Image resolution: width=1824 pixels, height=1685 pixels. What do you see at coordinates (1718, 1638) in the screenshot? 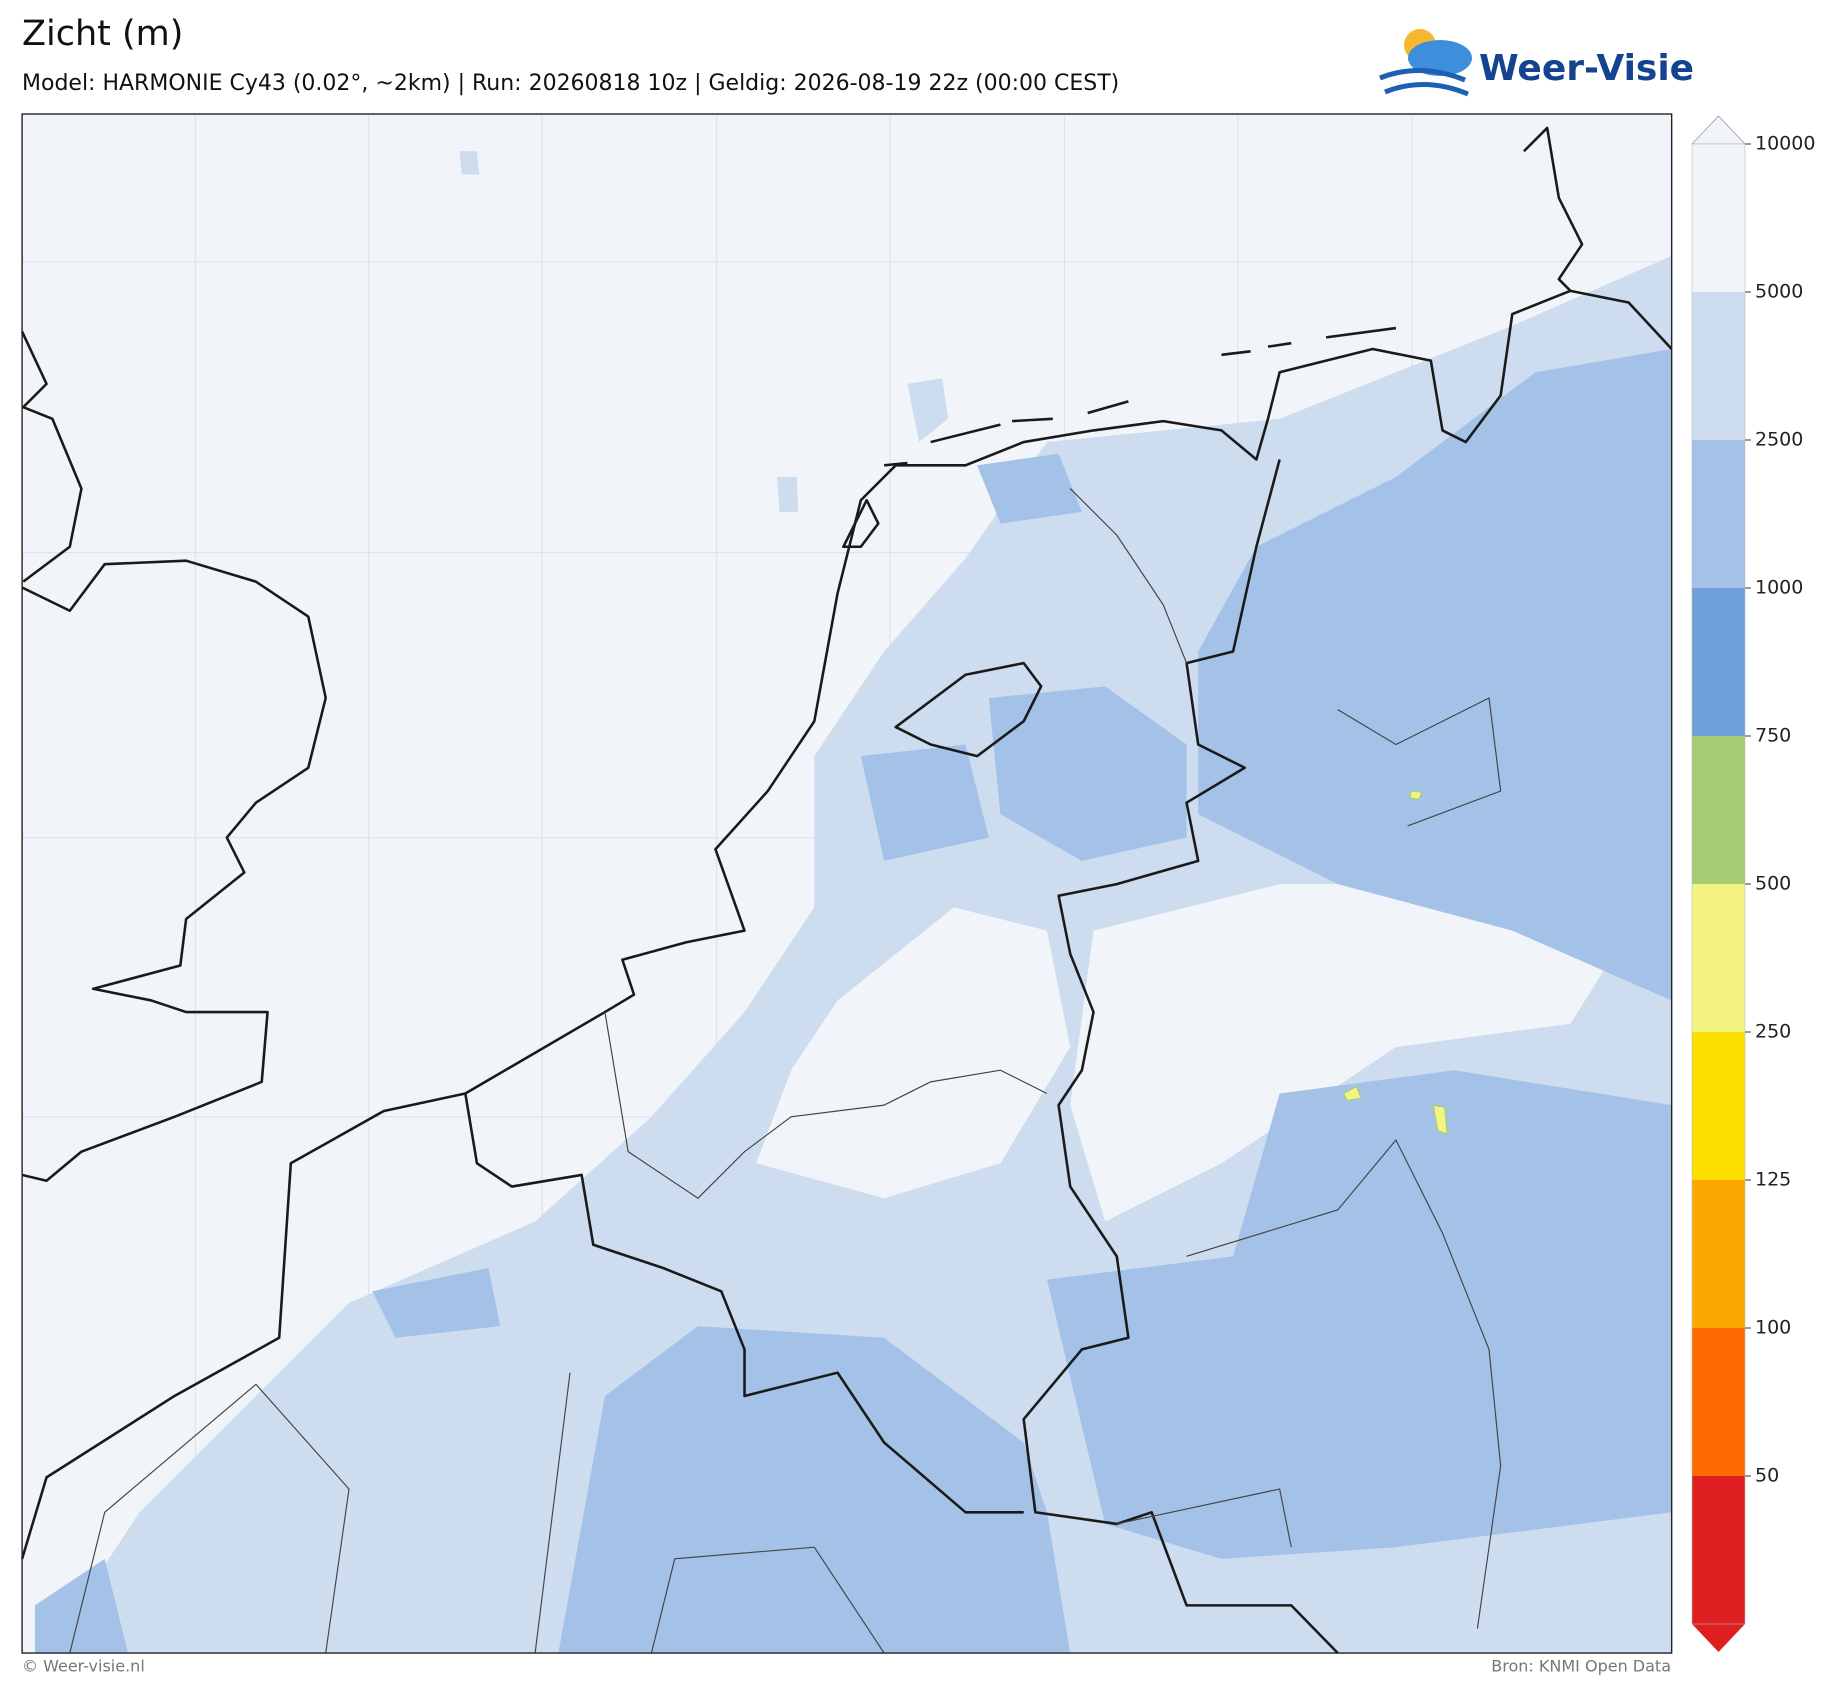
I see `colorbar-extend-bottom` at bounding box center [1718, 1638].